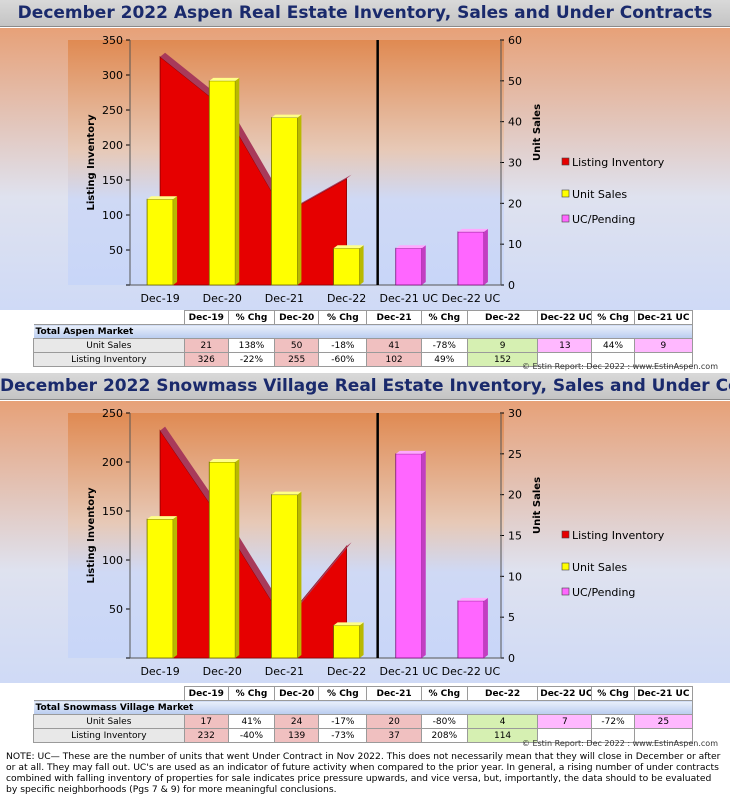  What do you see at coordinates (565, 193) in the screenshot?
I see `legend-unit-sales-swatch` at bounding box center [565, 193].